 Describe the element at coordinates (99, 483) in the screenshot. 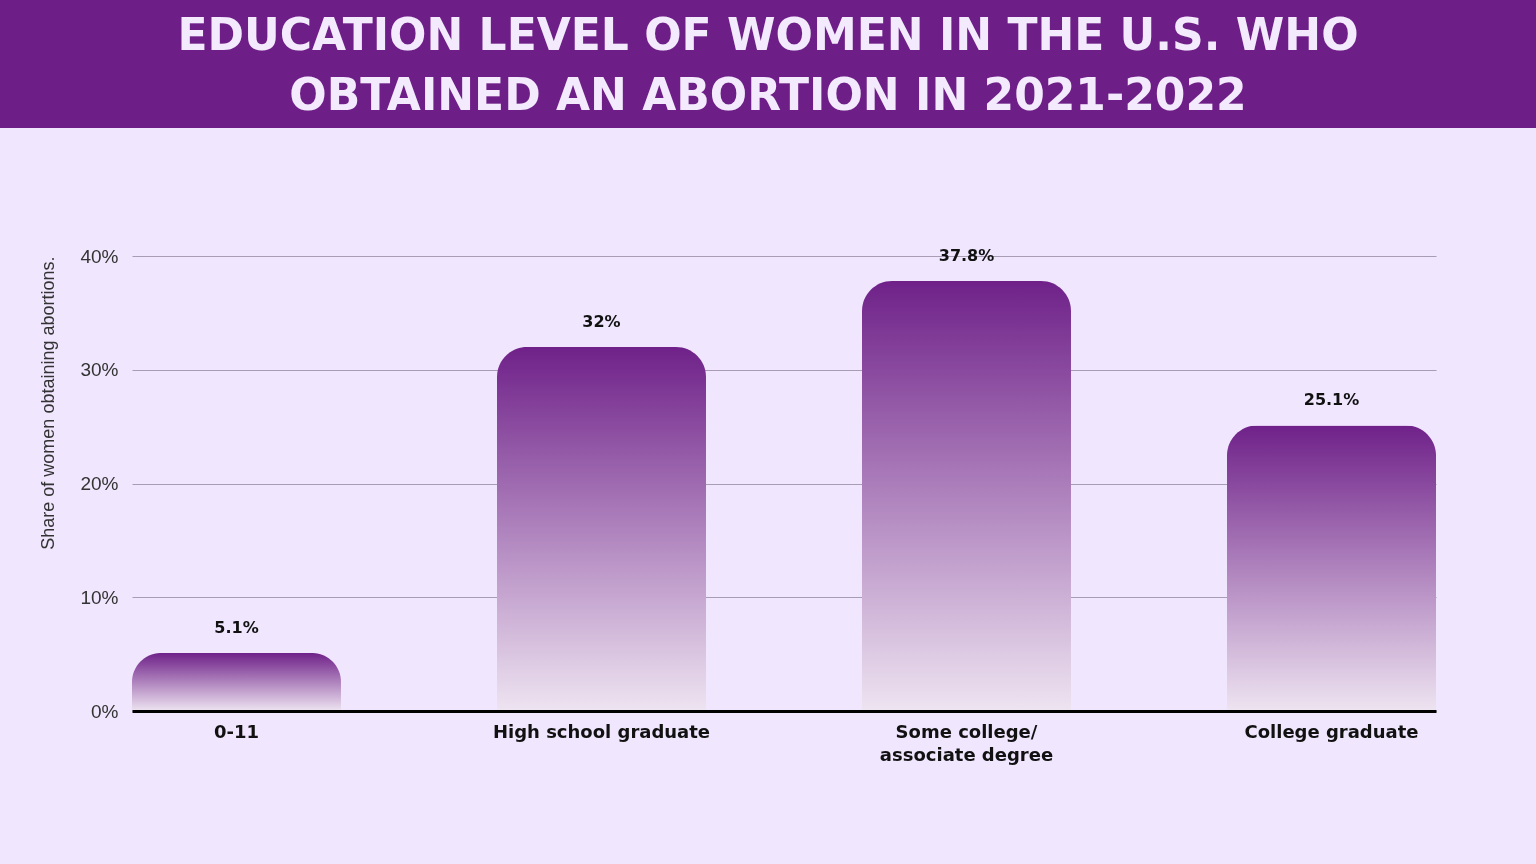

I see `y-tick-label: 20%` at that location.